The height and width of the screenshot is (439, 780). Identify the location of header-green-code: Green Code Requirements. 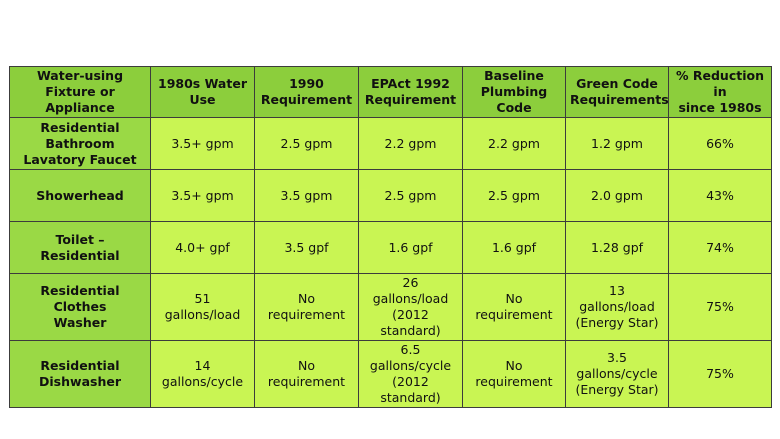
(617, 92).